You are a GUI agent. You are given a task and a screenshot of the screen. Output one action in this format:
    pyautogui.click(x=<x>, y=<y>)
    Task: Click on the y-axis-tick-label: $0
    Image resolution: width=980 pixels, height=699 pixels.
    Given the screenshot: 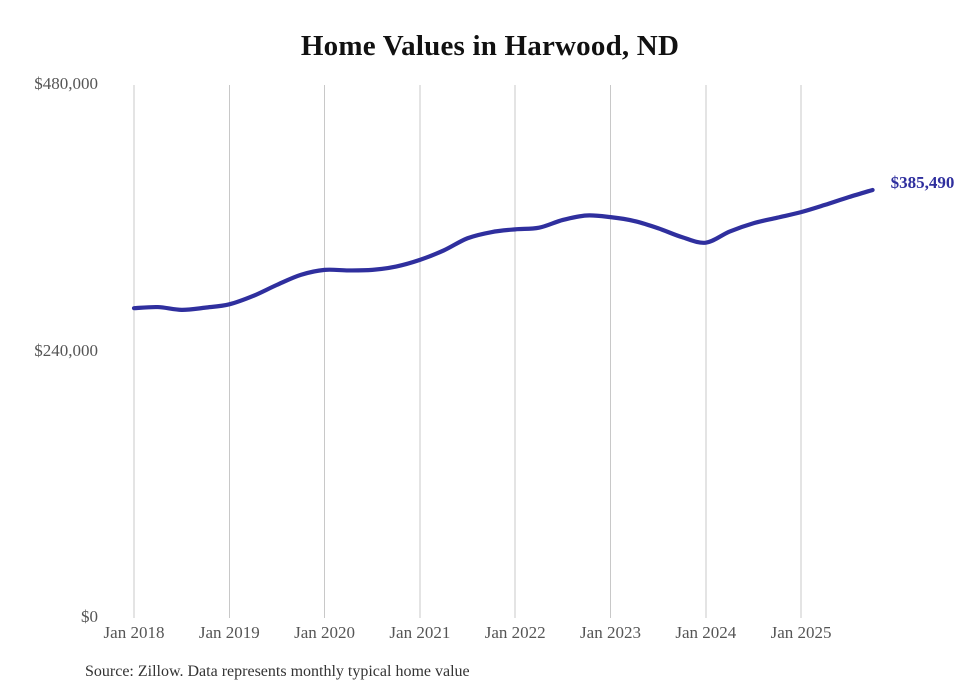 What is the action you would take?
    pyautogui.click(x=89, y=616)
    